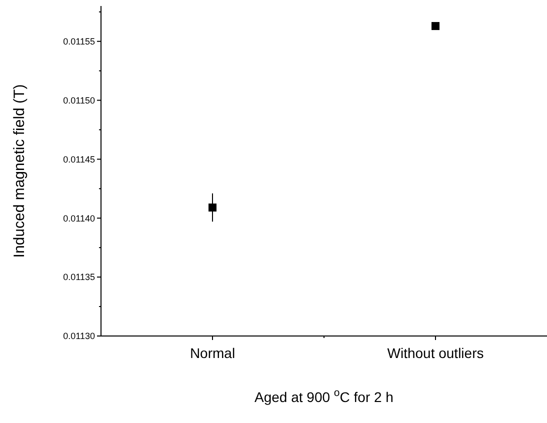 The image size is (547, 423). Describe the element at coordinates (213, 353) in the screenshot. I see `x-tick-label: Normal` at that location.